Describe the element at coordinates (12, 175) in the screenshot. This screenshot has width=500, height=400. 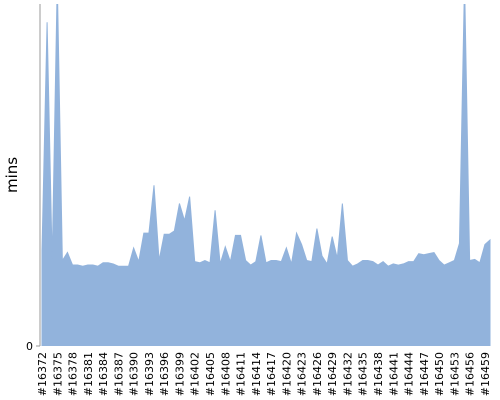
I see `y-axis-title: mins` at that location.